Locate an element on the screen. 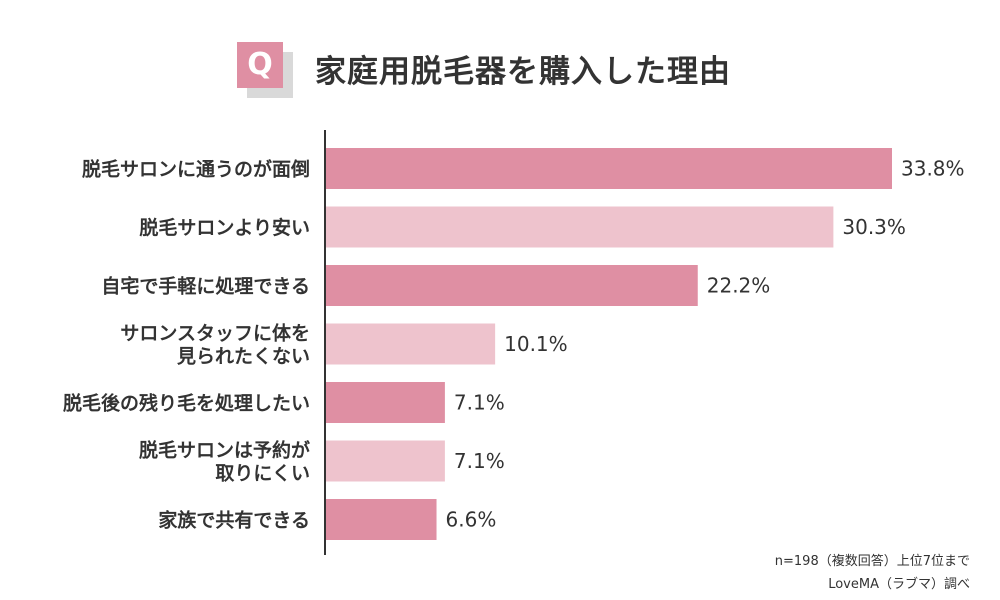  value-label-2: 30.3% is located at coordinates (874, 227).